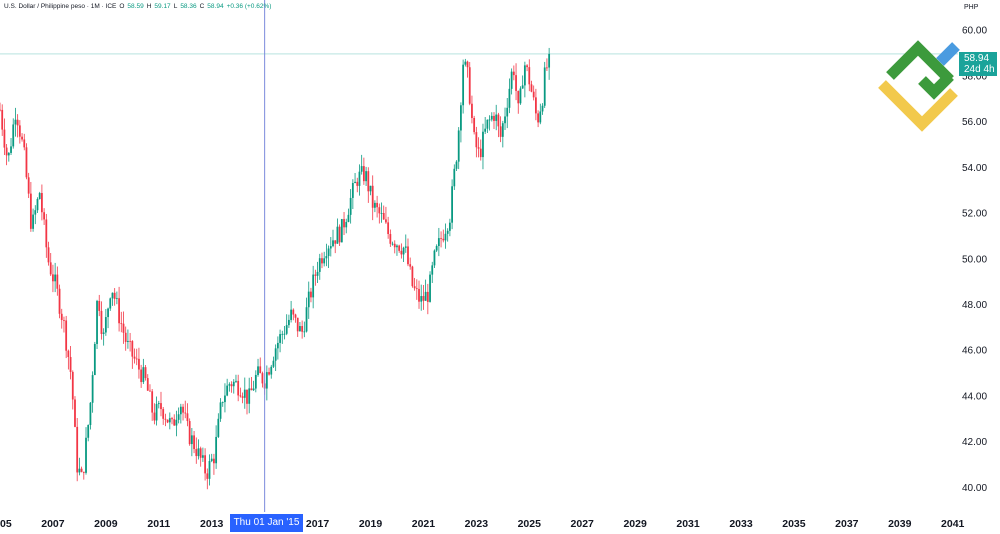  I want to click on x-tick-label: 2023, so click(477, 524).